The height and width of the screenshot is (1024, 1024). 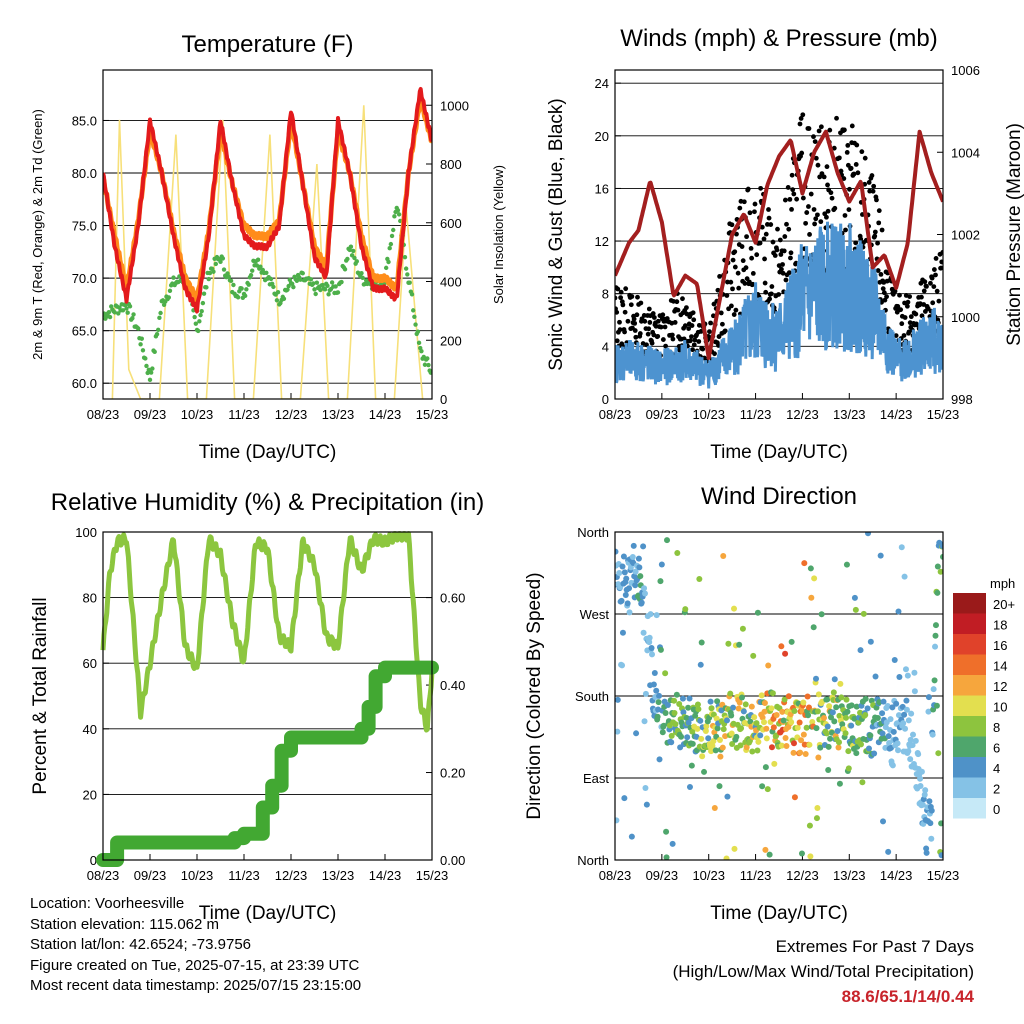 What do you see at coordinates (602, 83) in the screenshot?
I see `y-tick-label: 24` at bounding box center [602, 83].